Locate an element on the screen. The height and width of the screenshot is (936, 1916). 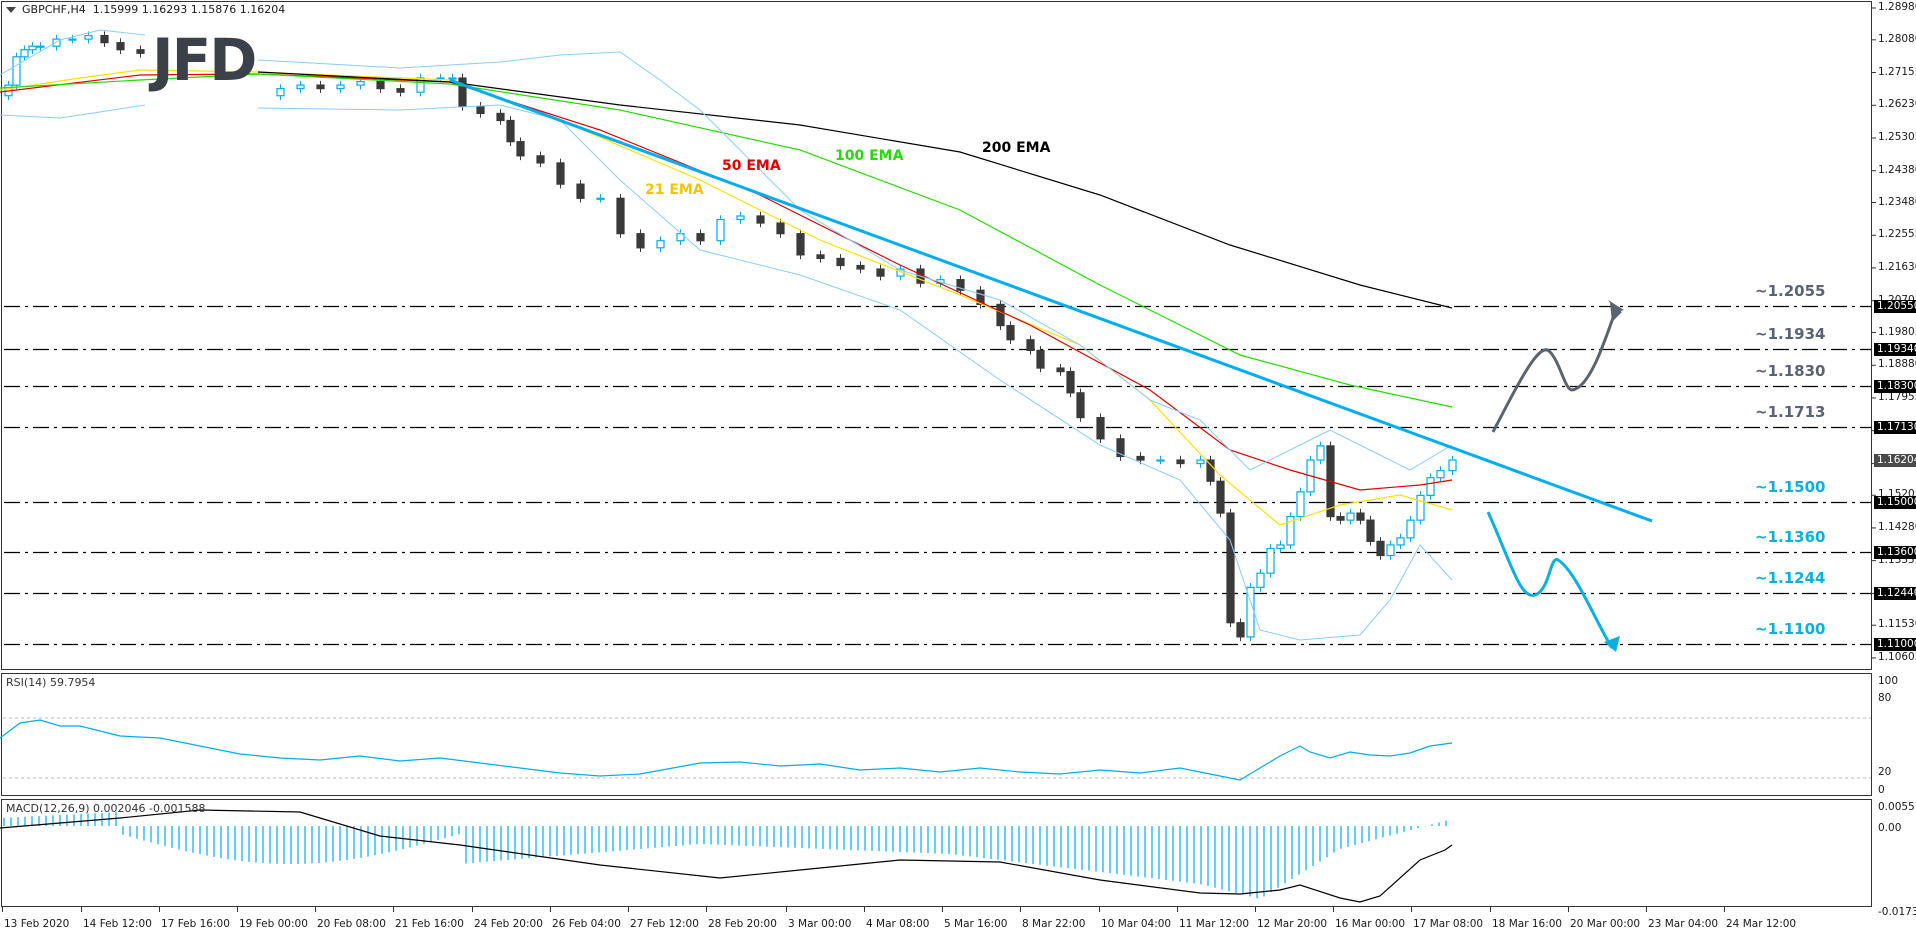
rsi-axis-20: 20 is located at coordinates (1885, 772).